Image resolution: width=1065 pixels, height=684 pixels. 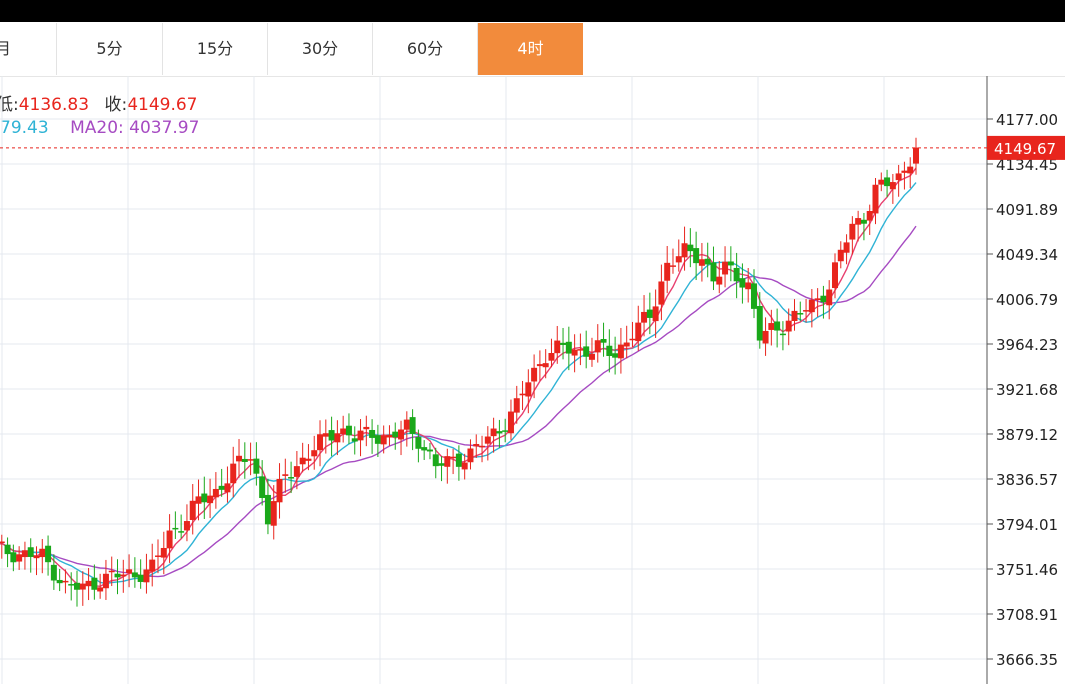 I want to click on tab-4hour: 4时, so click(x=530, y=49).